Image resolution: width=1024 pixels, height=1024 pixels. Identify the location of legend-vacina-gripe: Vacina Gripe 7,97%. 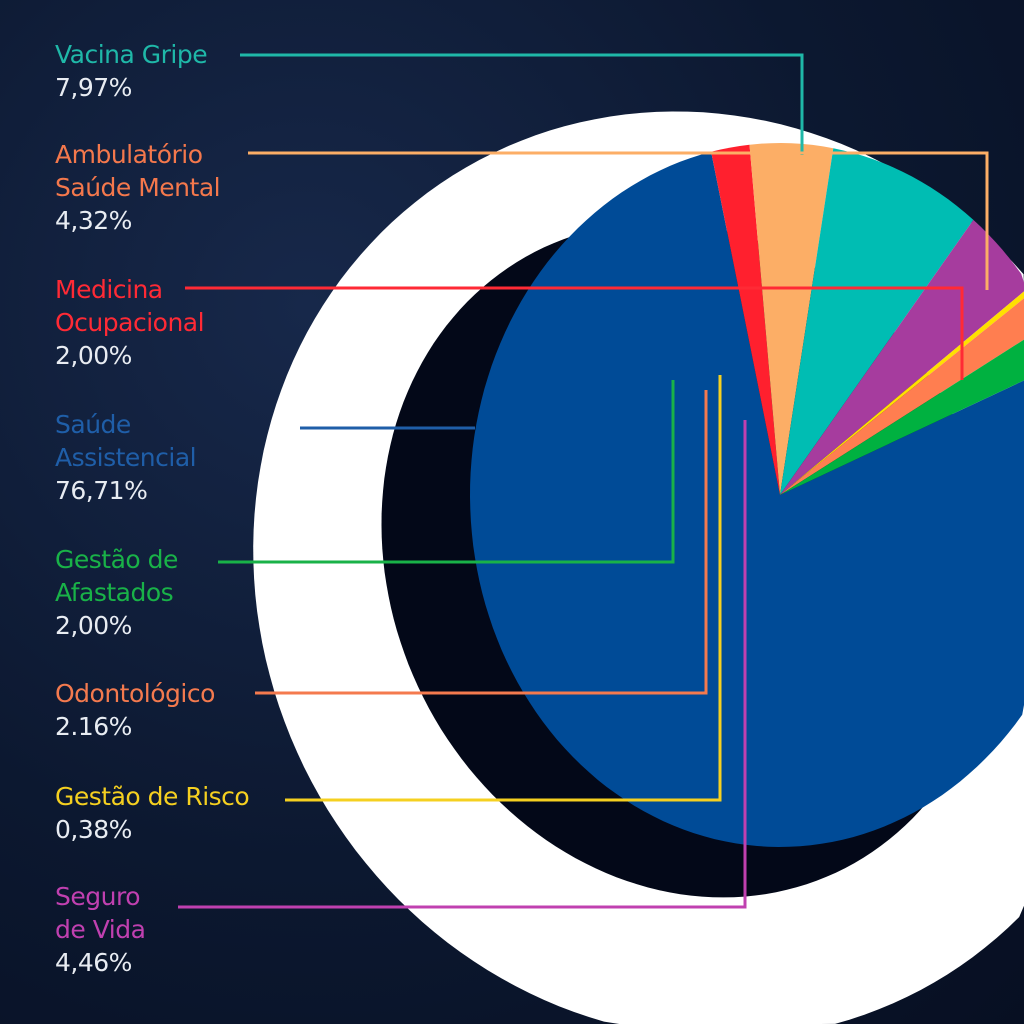
(131, 71).